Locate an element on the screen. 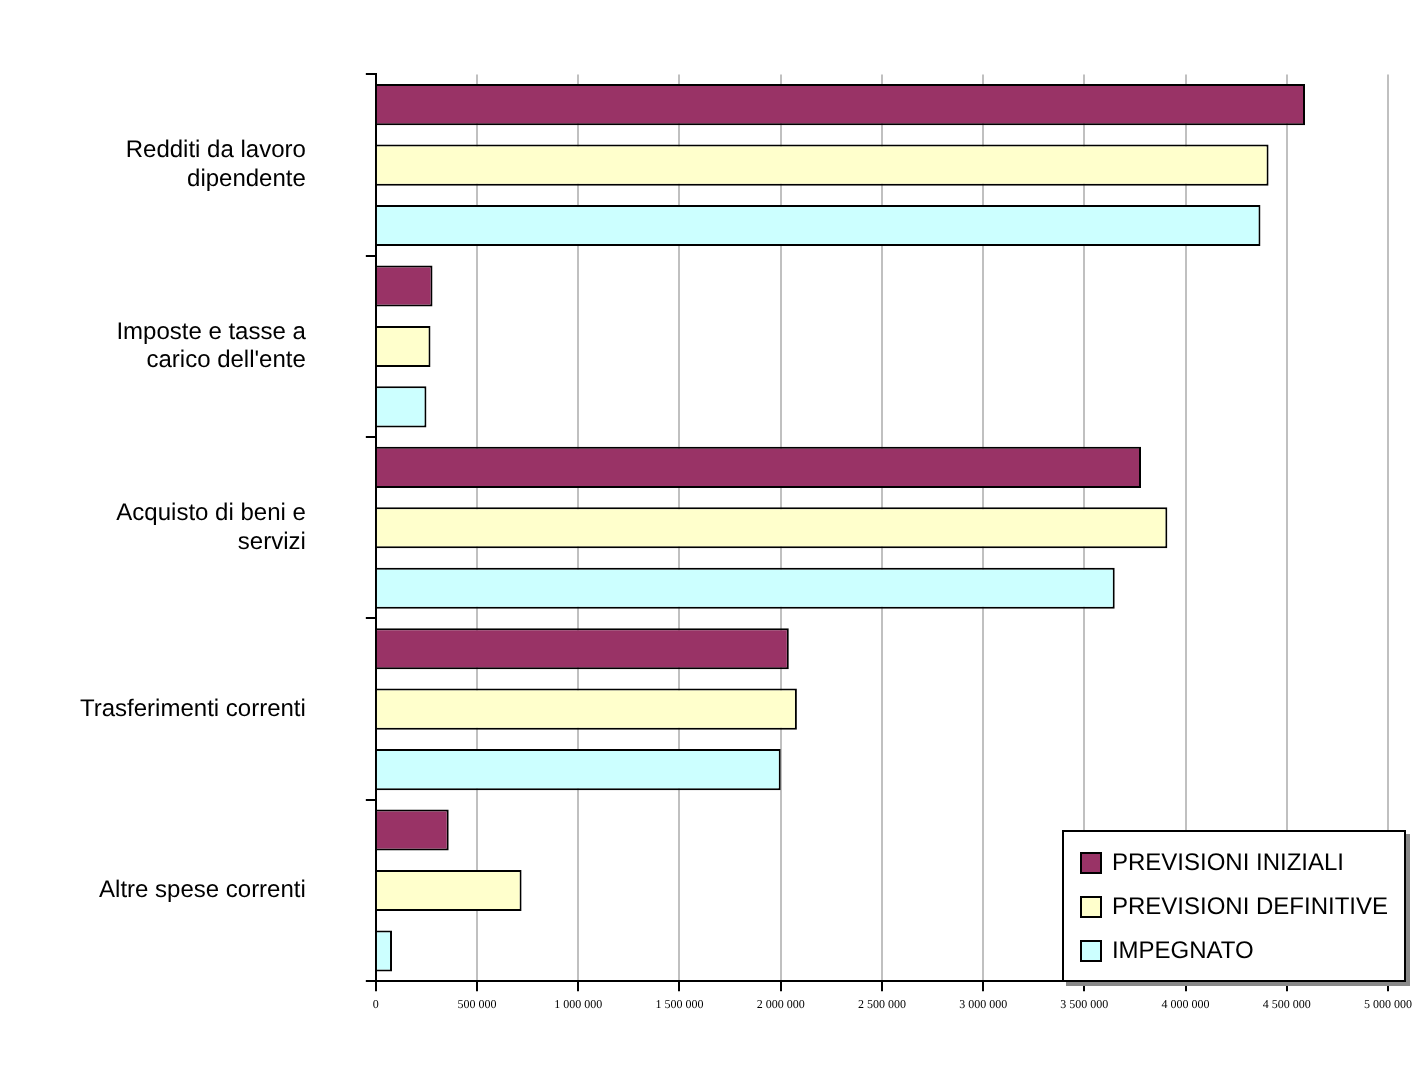  y-tick-label: Redditi da lavoro dipendente is located at coordinates (216, 164).